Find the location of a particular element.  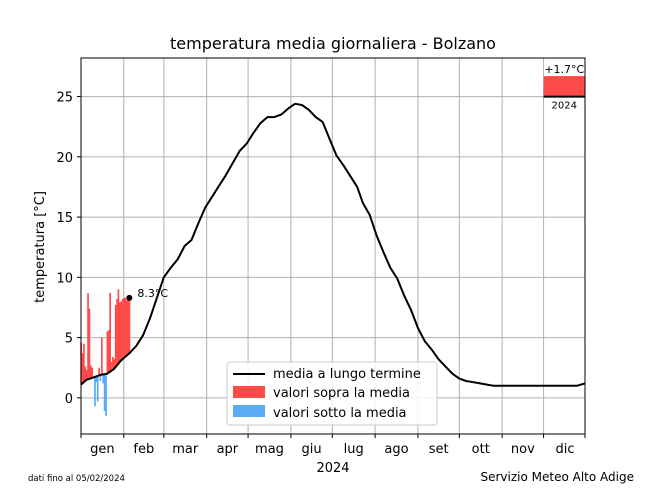

x-tick-label: dic is located at coordinates (564, 449).